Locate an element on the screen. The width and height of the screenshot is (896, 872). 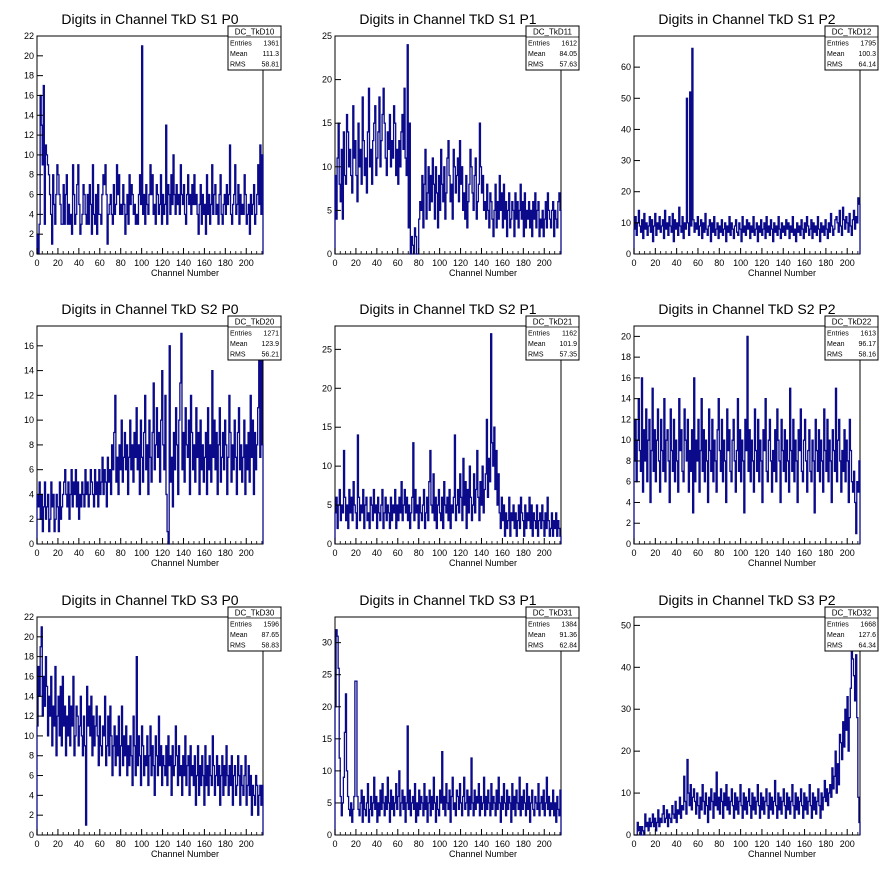
y-tick-label: 18 is located at coordinates (626, 357).